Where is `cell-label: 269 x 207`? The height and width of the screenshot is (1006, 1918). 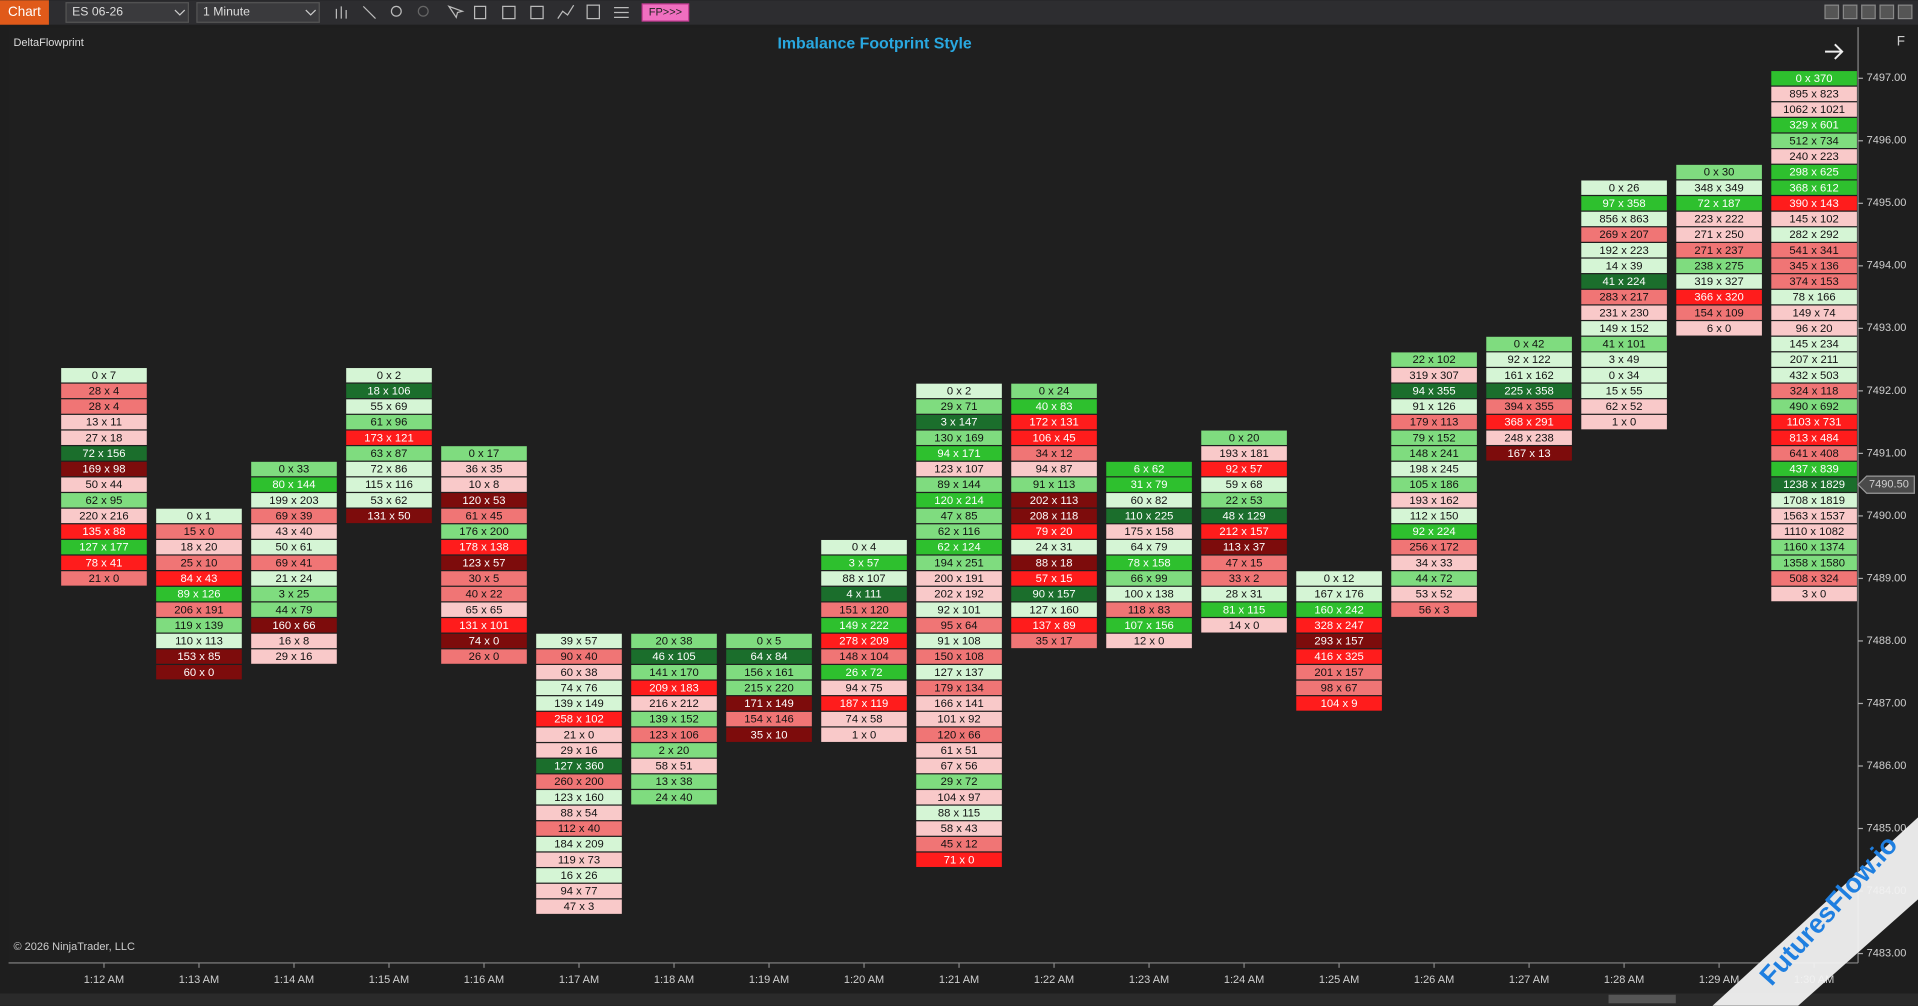 cell-label: 269 x 207 is located at coordinates (1623, 235).